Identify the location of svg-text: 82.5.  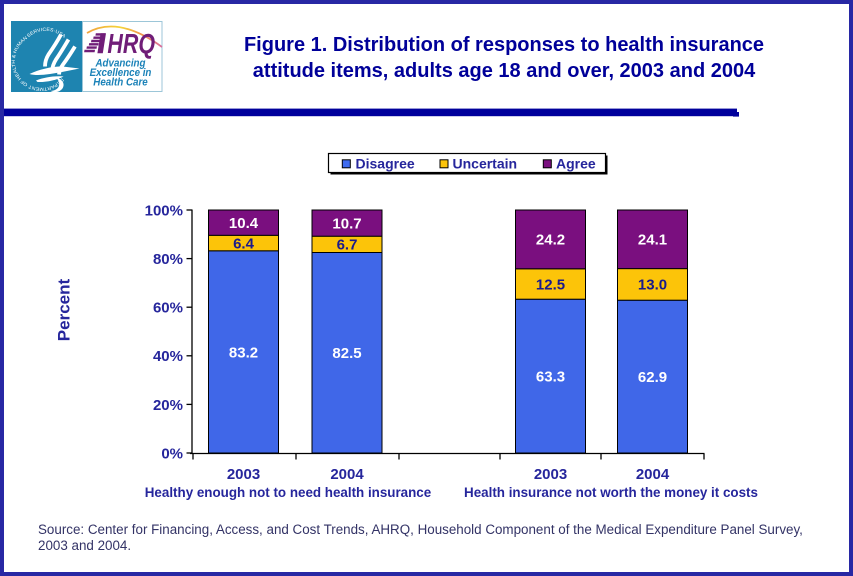
(346, 353).